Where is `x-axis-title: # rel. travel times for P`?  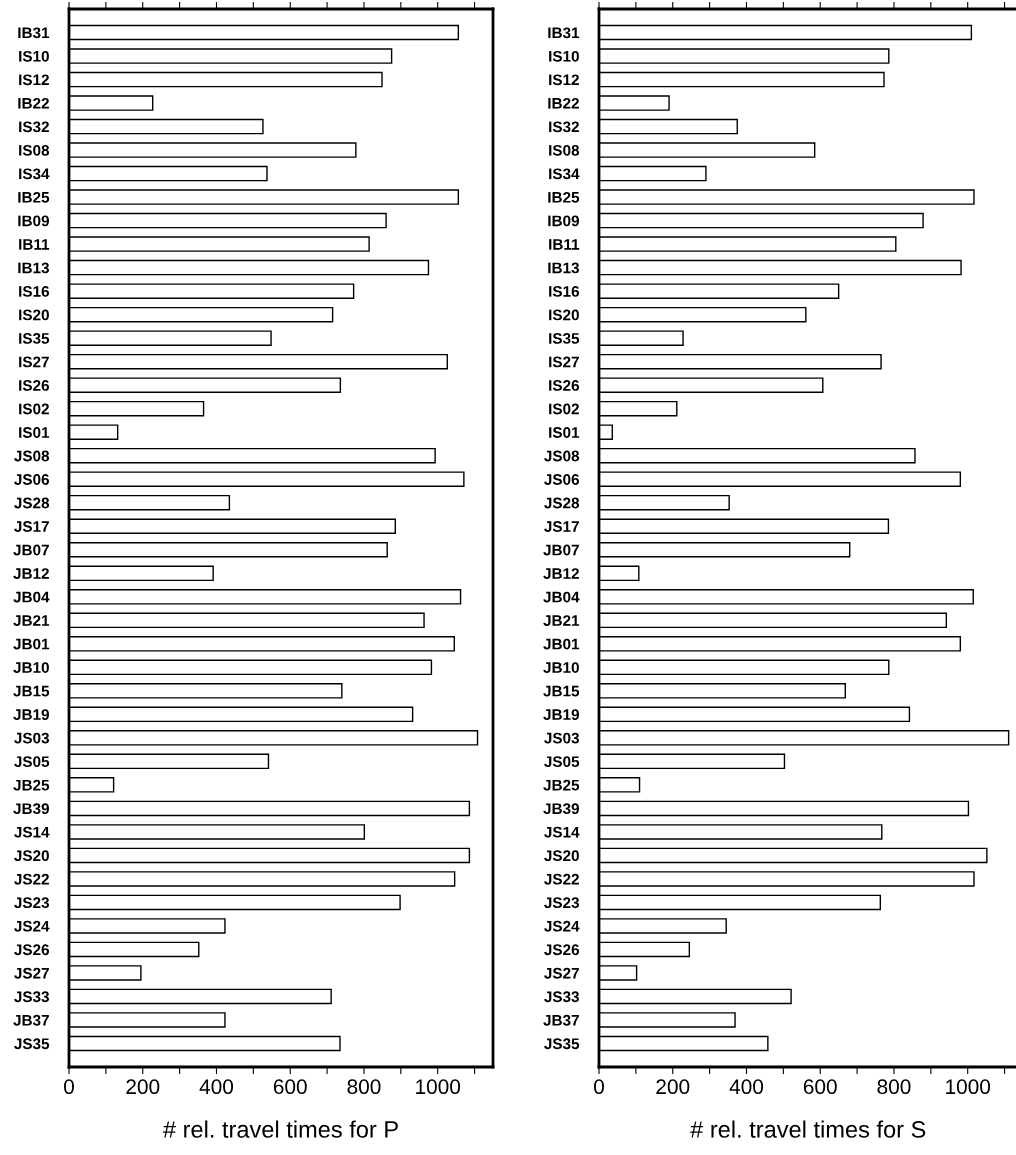
x-axis-title: # rel. travel times for P is located at coordinates (280, 1129).